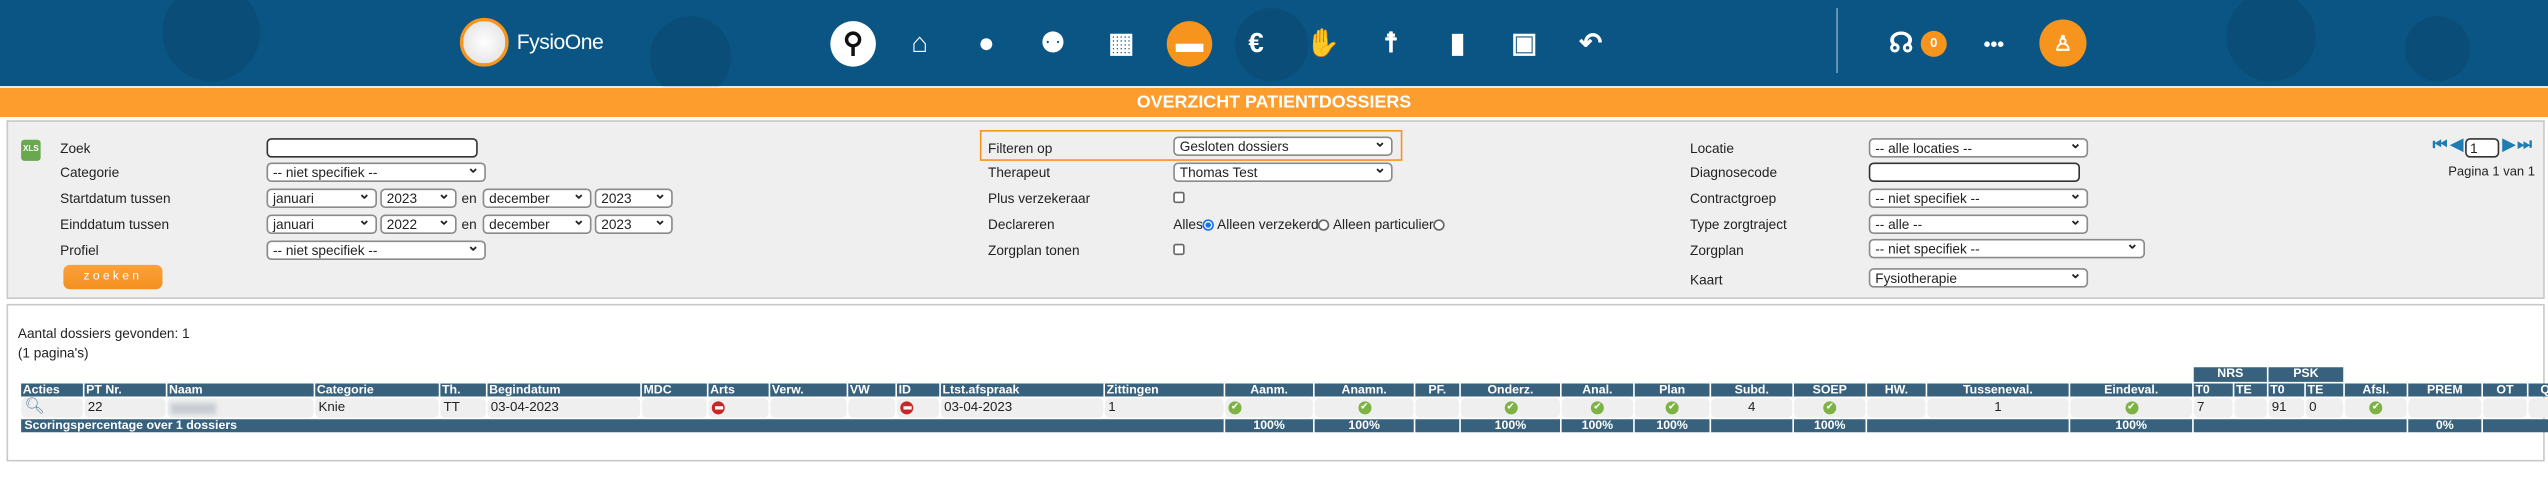 The height and width of the screenshot is (478, 2548). I want to click on footer-anal: 100%, so click(1597, 425).